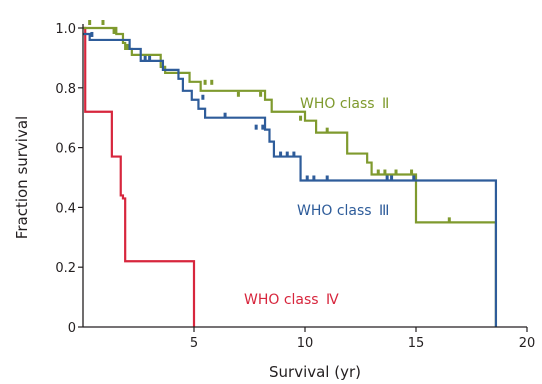 The height and width of the screenshot is (384, 542). I want to click on x-axis-ticks: 5 10 15 20, so click(362, 339).